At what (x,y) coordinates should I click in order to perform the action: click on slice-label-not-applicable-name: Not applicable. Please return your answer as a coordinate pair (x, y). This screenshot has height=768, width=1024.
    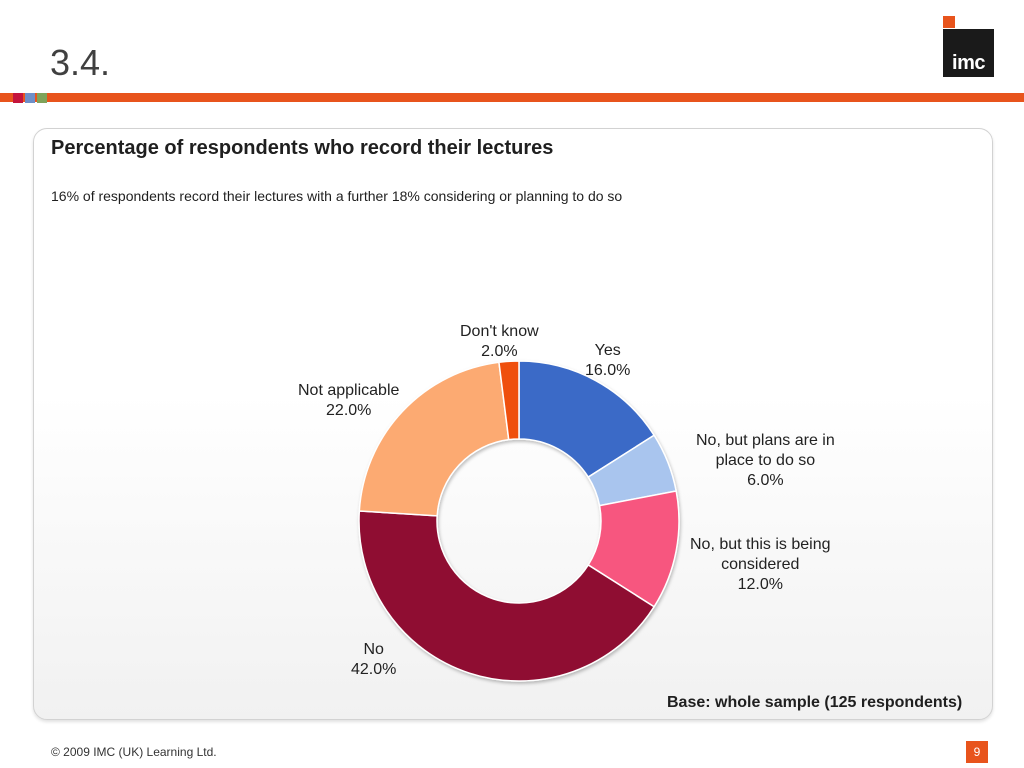
    Looking at the image, I should click on (349, 390).